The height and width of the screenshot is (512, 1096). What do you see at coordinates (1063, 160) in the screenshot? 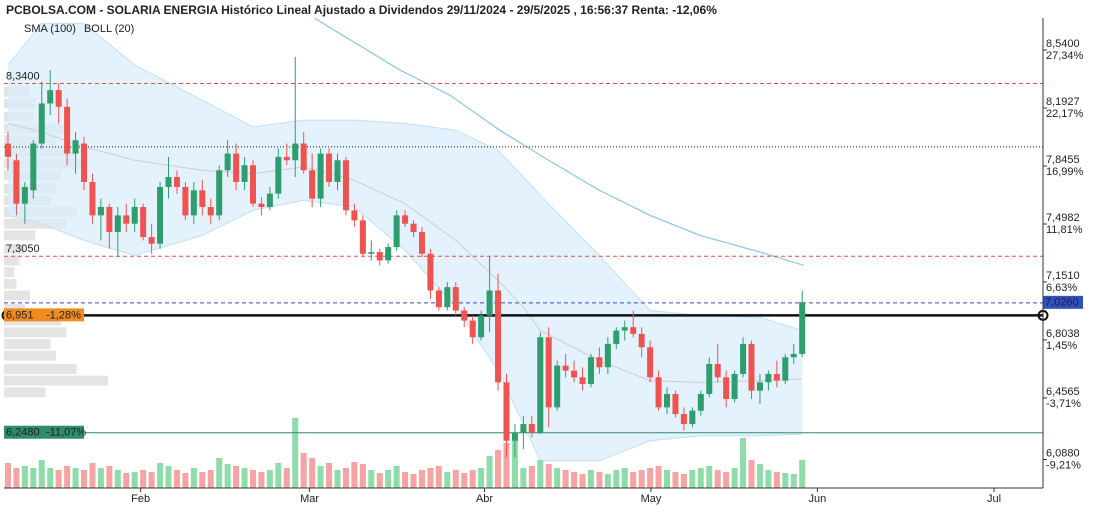
I see `y-tick-label: 7,8455` at bounding box center [1063, 160].